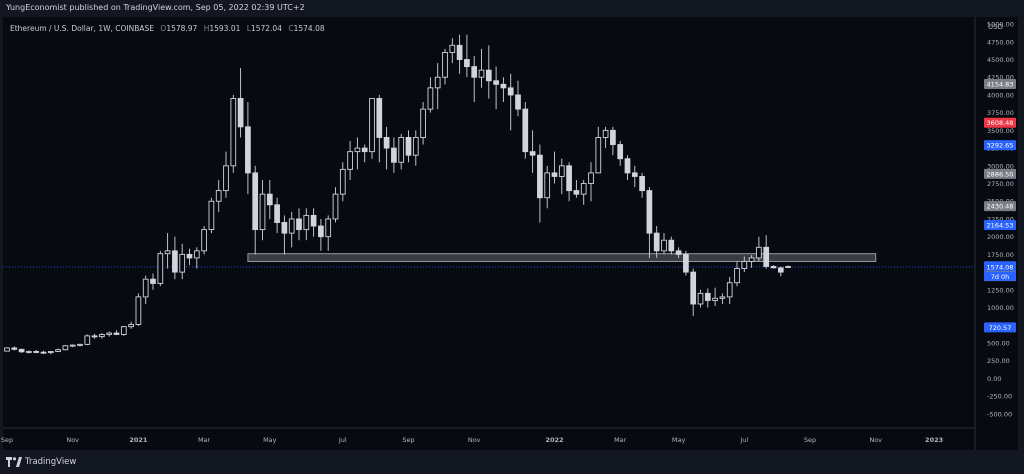 The width and height of the screenshot is (1024, 474). What do you see at coordinates (1000, 237) in the screenshot?
I see `y-tick-label: 2000.00` at bounding box center [1000, 237].